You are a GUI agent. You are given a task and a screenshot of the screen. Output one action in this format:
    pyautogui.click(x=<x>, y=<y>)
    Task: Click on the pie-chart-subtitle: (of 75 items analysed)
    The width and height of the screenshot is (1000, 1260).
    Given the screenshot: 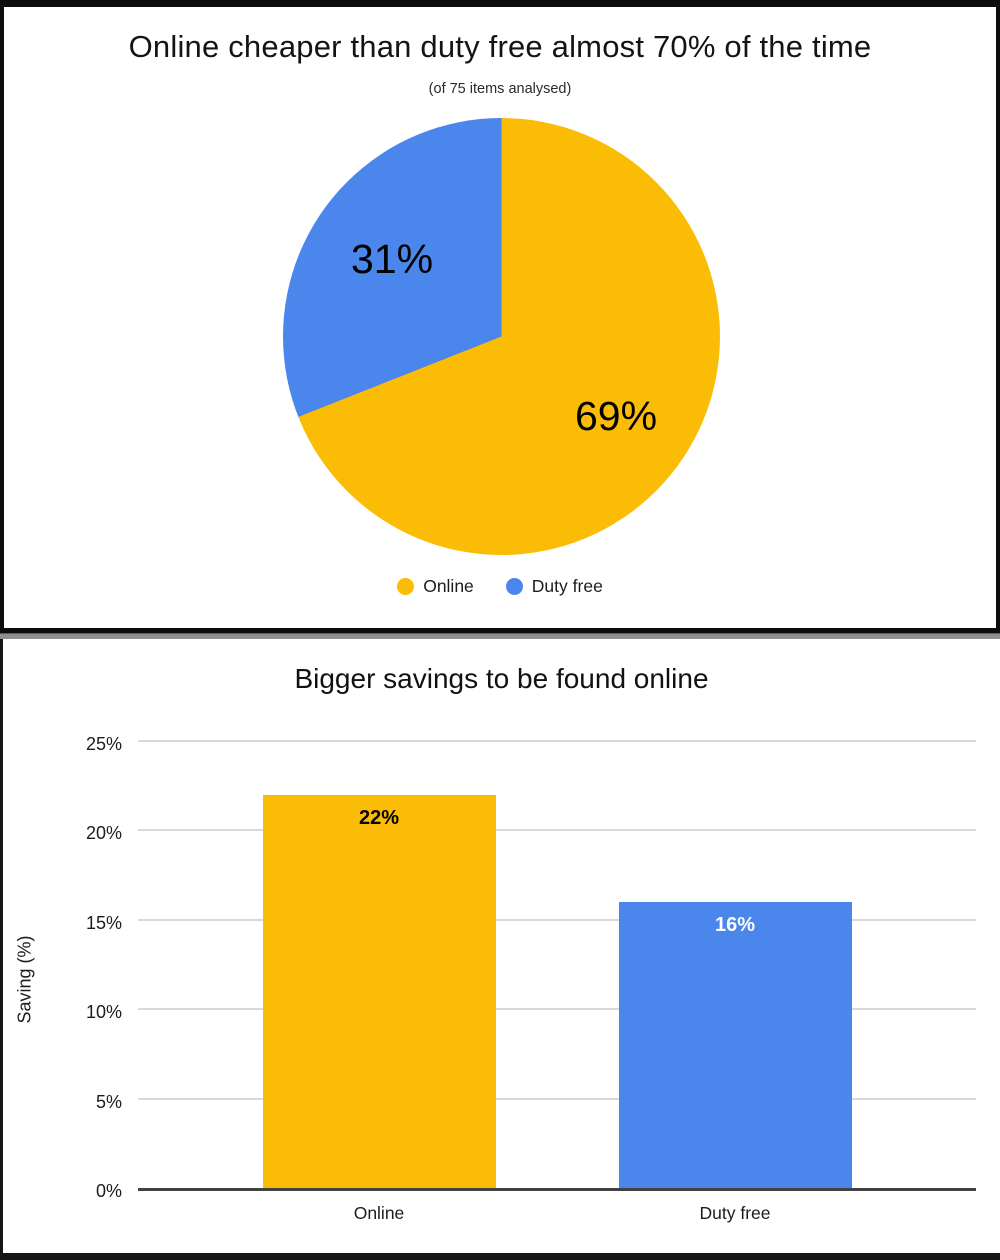 What is the action you would take?
    pyautogui.click(x=500, y=89)
    